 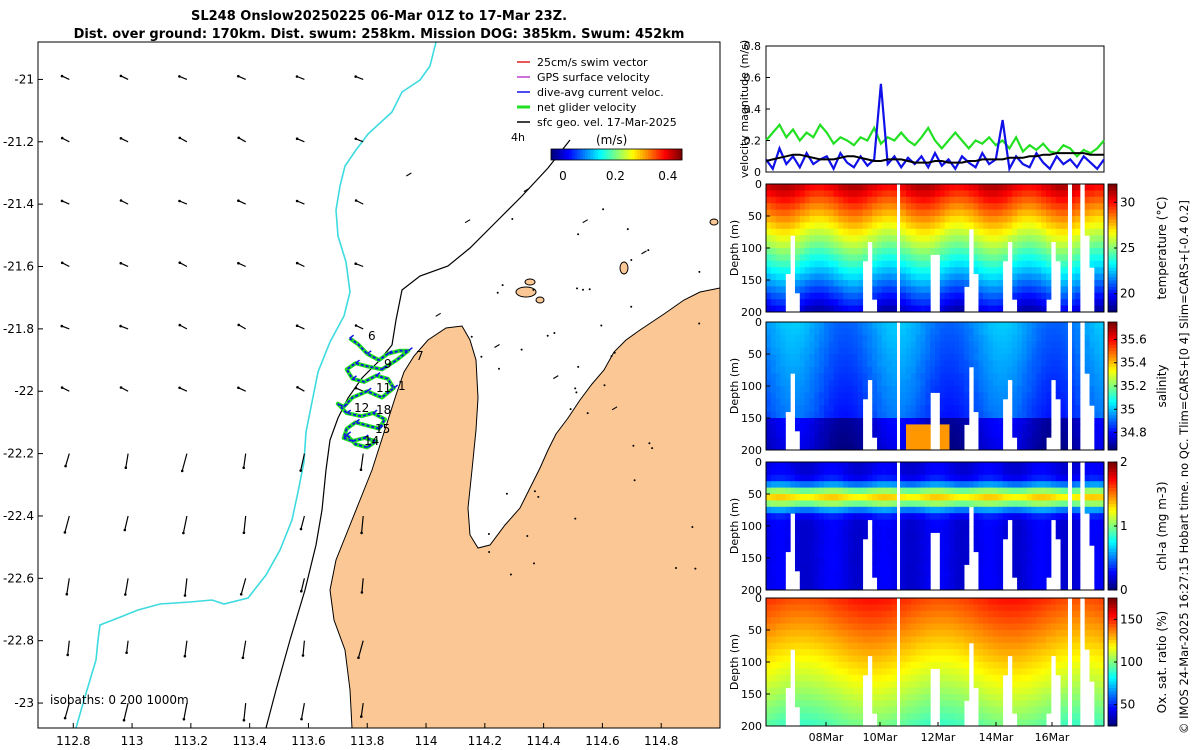 What do you see at coordinates (633, 445) in the screenshot?
I see `shoal-dot` at bounding box center [633, 445].